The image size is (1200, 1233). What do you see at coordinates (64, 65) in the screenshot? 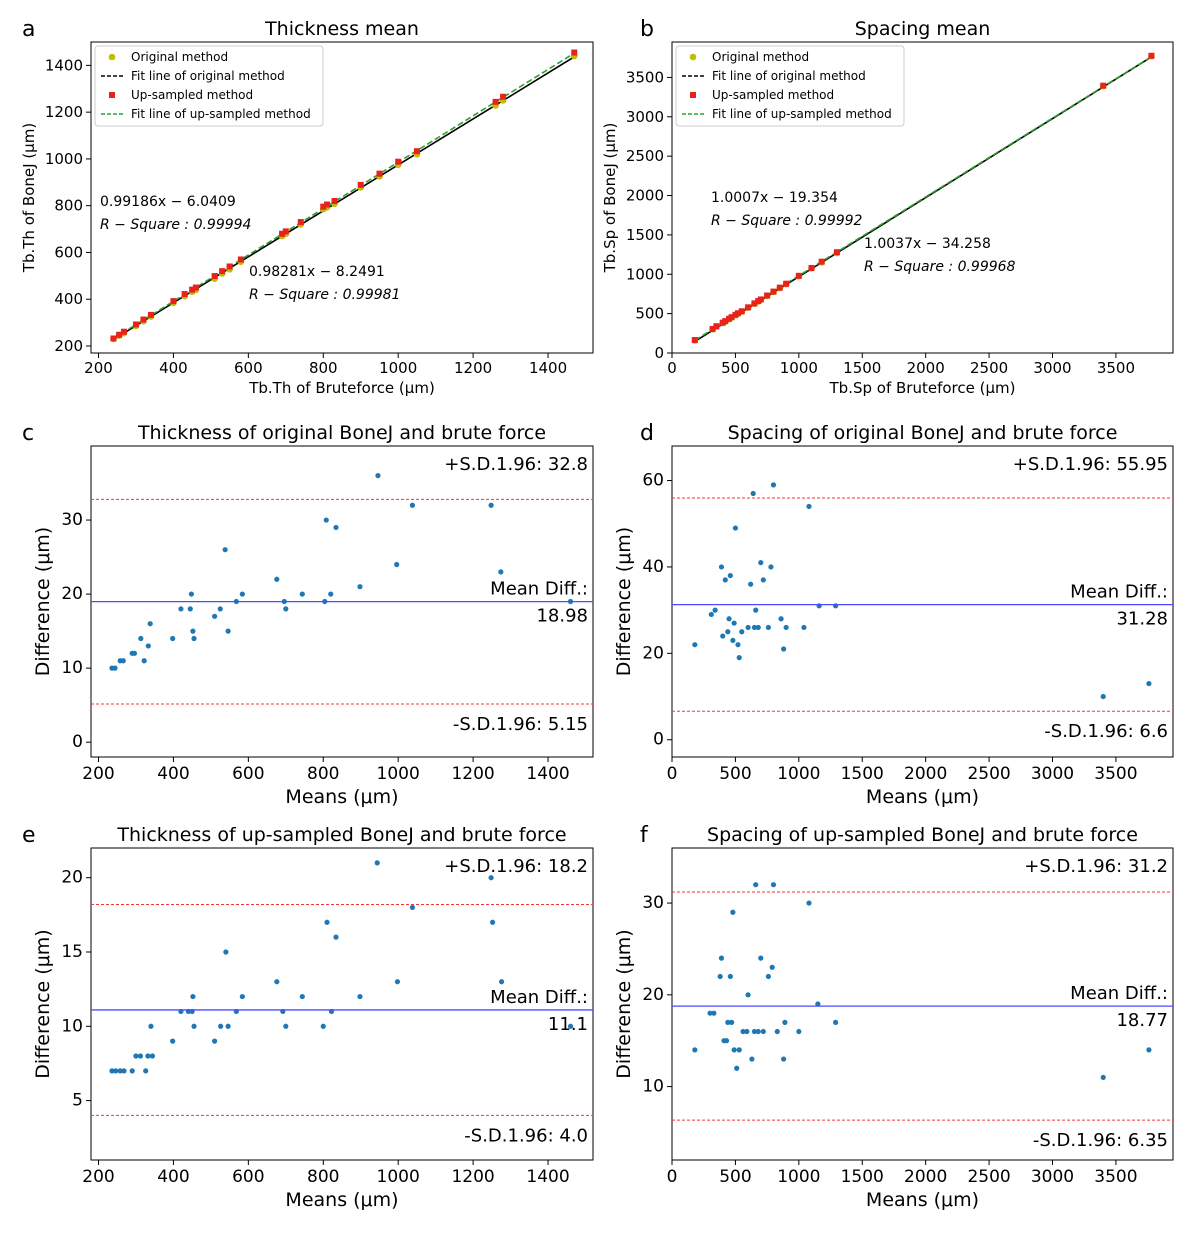
I see `y-tick-label: 1400` at bounding box center [64, 65].